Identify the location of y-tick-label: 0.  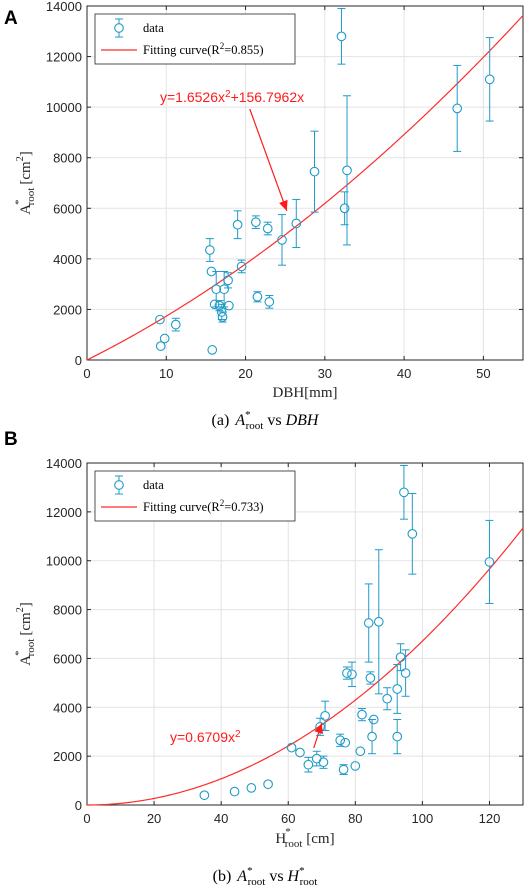
(78, 805).